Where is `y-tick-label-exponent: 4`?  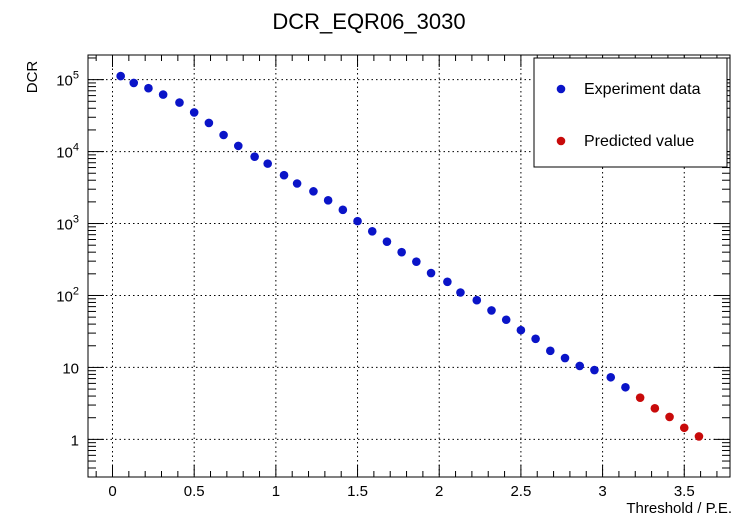
y-tick-label-exponent: 4 is located at coordinates (76, 148).